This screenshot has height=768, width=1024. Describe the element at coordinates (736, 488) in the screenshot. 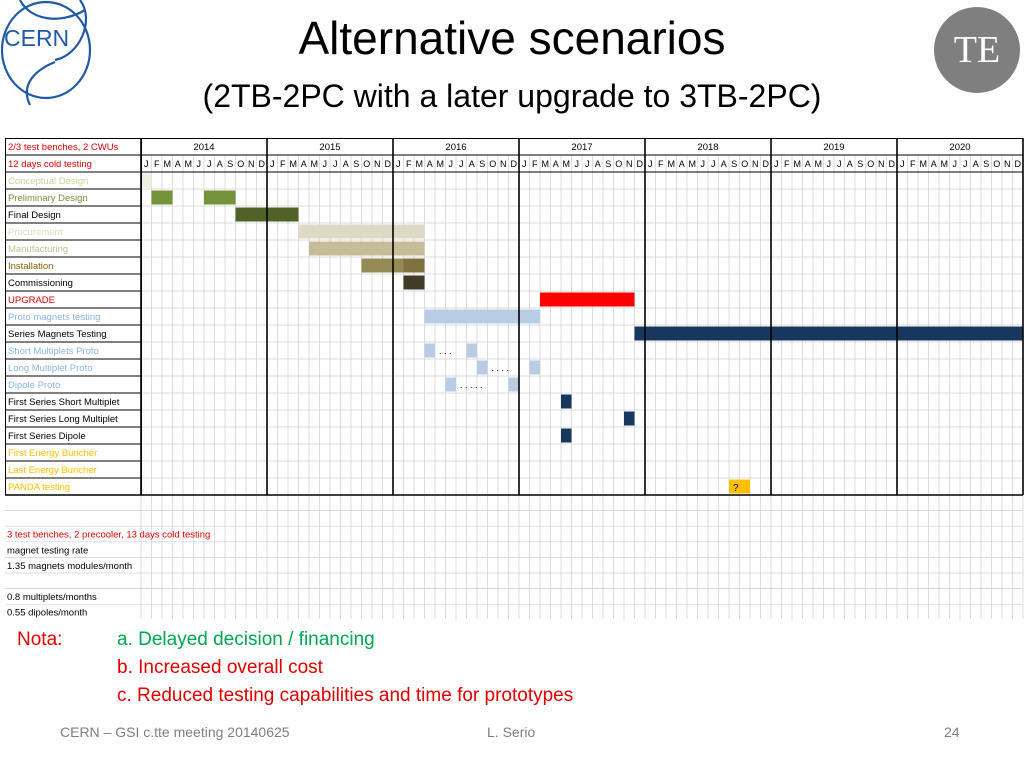

I see `gantt-bar-label: ?` at that location.